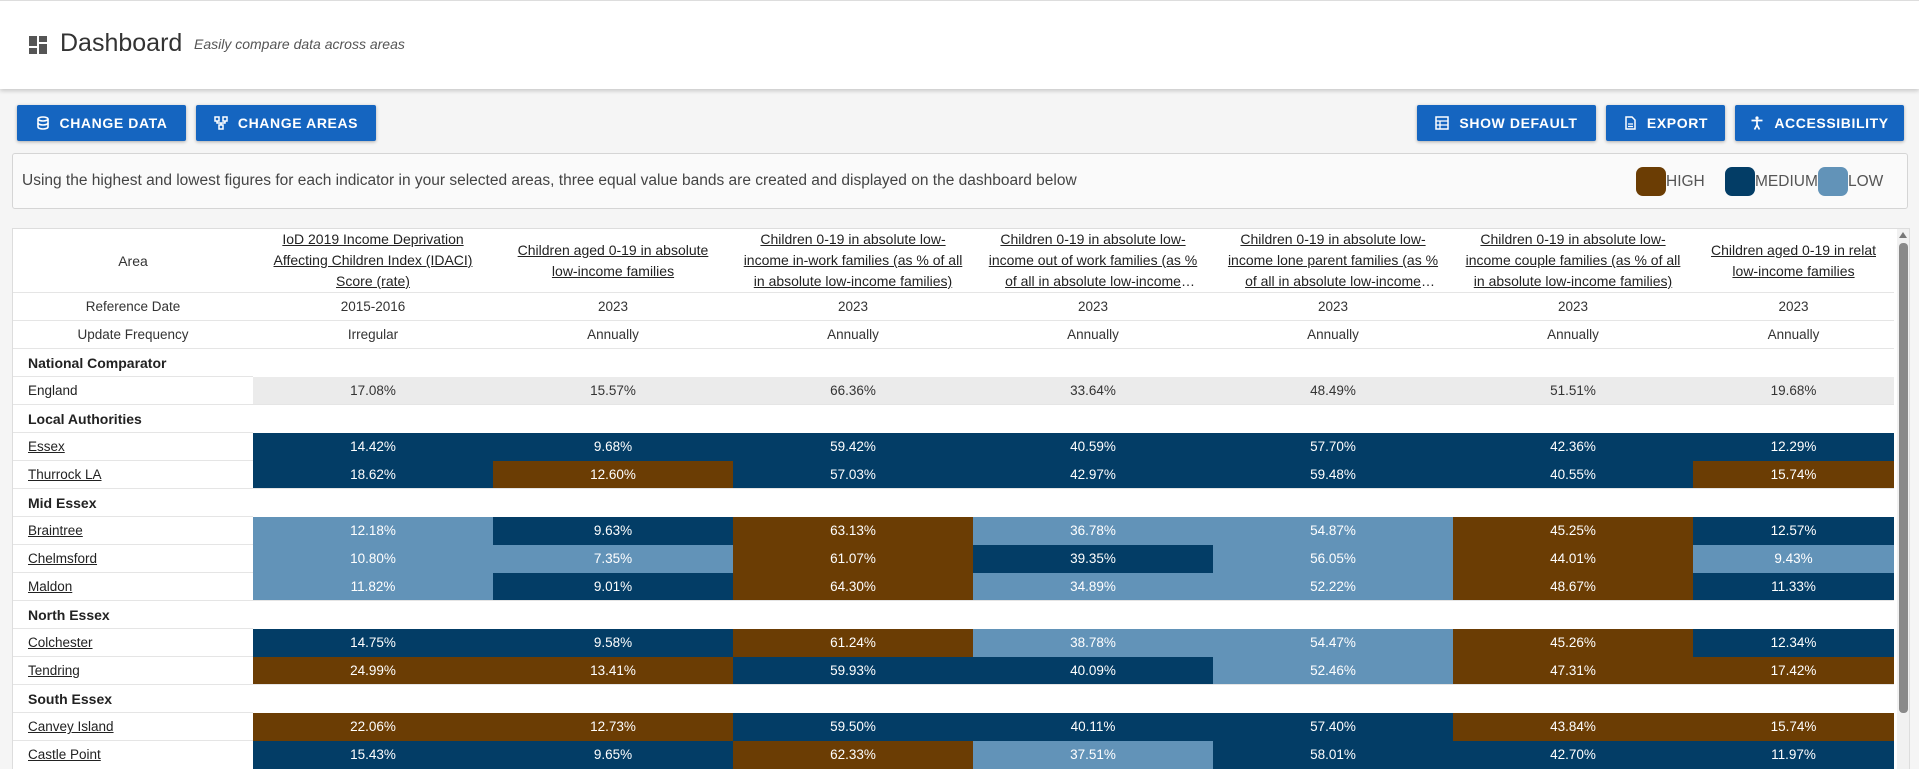 The width and height of the screenshot is (1919, 769). Describe the element at coordinates (133, 586) in the screenshot. I see `area-name: Maldon` at that location.